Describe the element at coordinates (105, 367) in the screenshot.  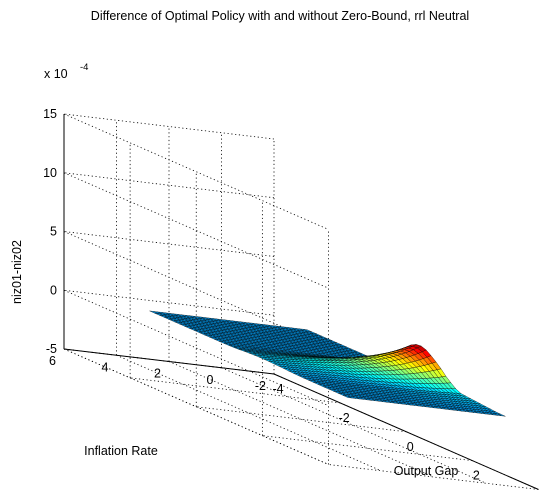
I see `y-tick-label: 4` at that location.